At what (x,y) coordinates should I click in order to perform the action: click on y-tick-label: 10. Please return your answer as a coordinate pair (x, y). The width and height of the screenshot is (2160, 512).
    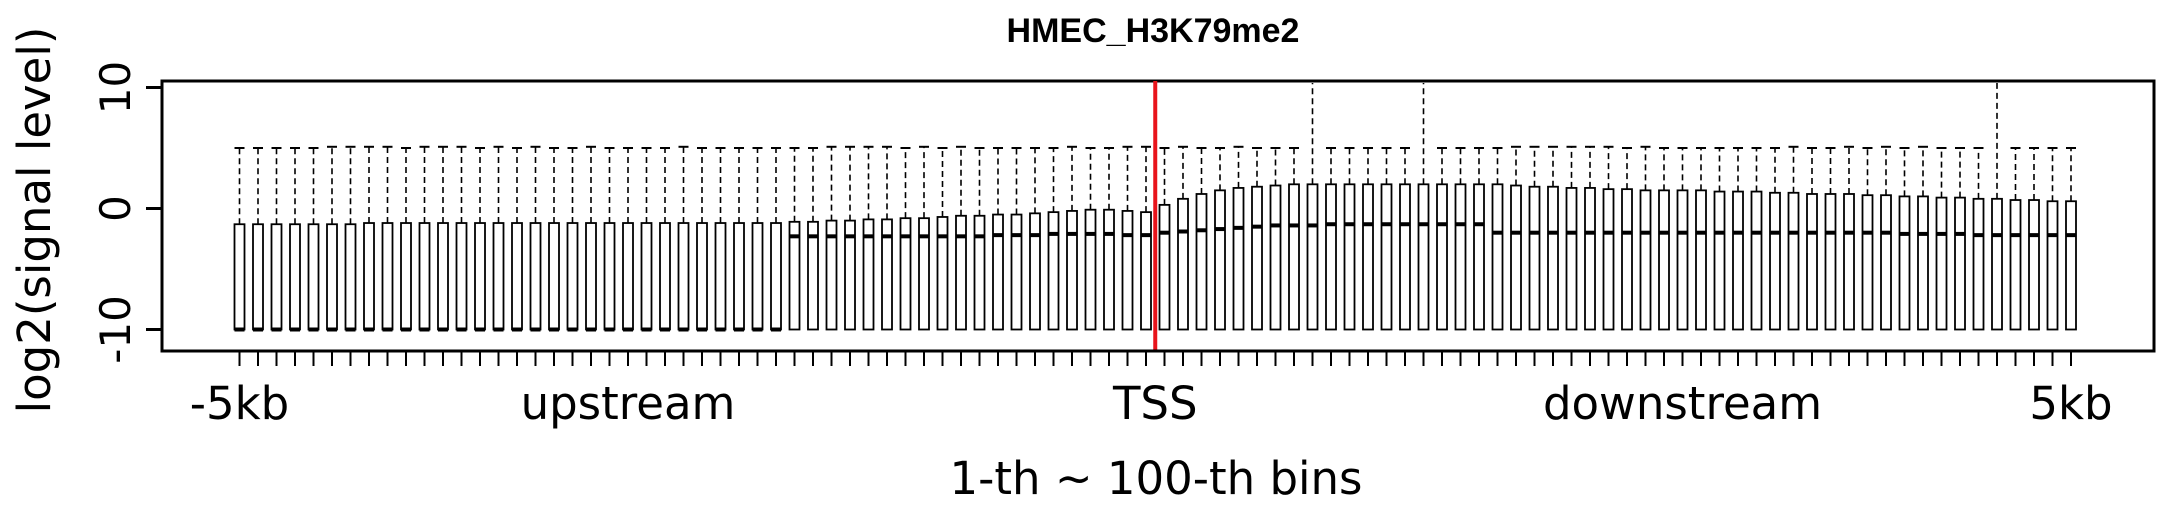
    Looking at the image, I should click on (115, 87).